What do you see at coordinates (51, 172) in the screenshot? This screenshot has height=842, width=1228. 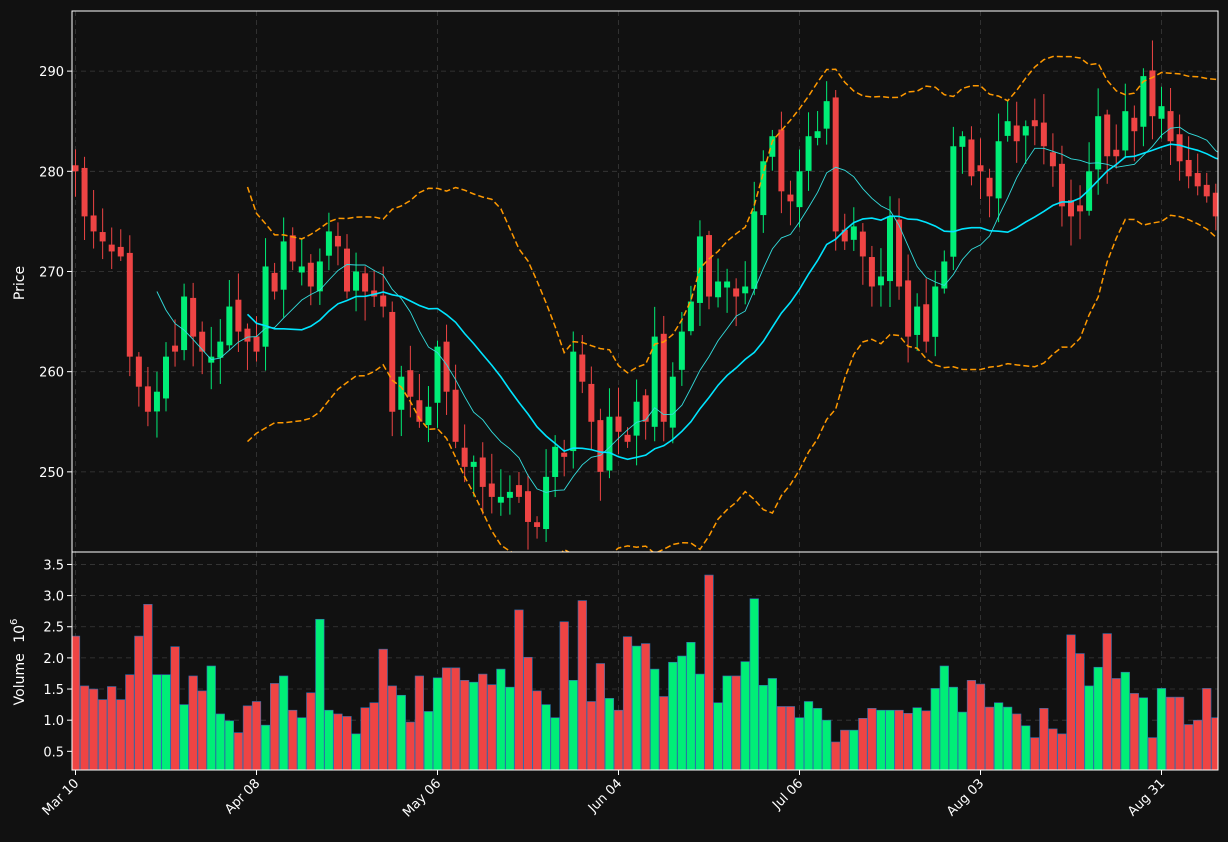 I see `price-ytick-label: 280` at bounding box center [51, 172].